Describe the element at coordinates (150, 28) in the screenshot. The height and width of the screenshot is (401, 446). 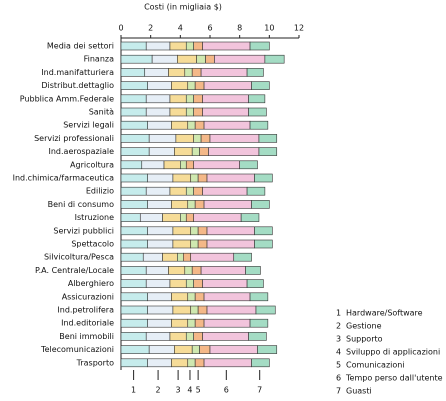
I see `x-tick-label: 2` at that location.